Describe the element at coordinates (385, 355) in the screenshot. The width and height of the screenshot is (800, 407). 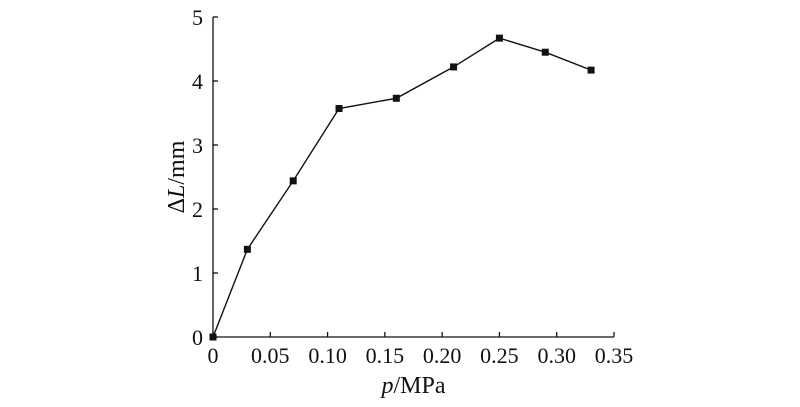
I see `x-tick-label: 0.15` at that location.